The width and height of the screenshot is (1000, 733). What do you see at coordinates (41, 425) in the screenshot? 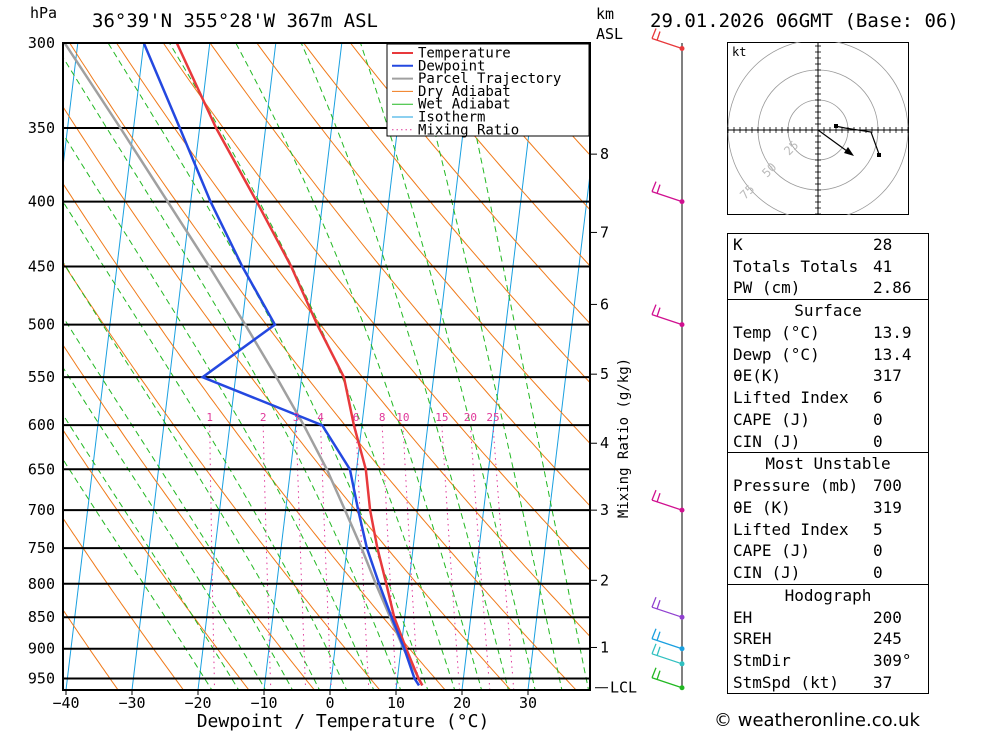
I see `pressure-tick-label: 600` at bounding box center [41, 425].